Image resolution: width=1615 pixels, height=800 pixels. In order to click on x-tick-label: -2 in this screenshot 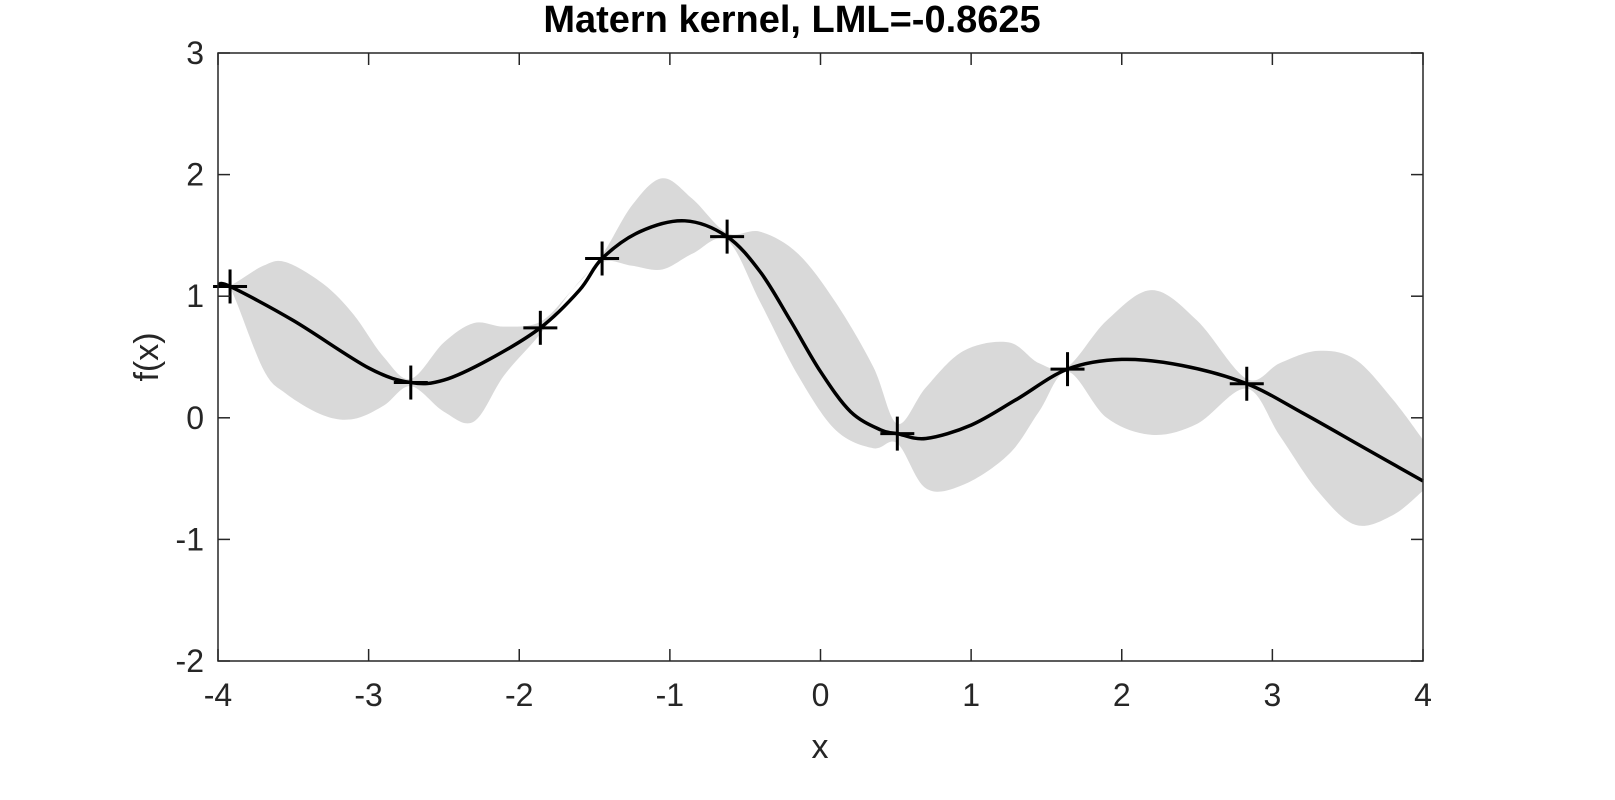, I will do `click(519, 695)`.